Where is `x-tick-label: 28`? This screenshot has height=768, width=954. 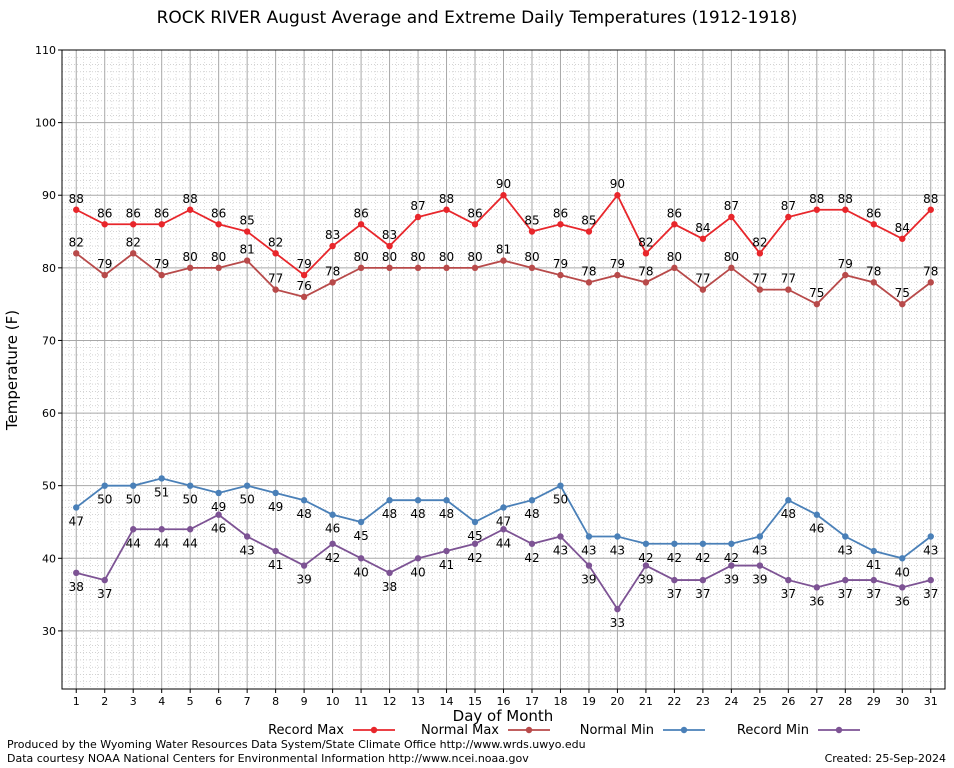 x-tick-label: 28 is located at coordinates (845, 701).